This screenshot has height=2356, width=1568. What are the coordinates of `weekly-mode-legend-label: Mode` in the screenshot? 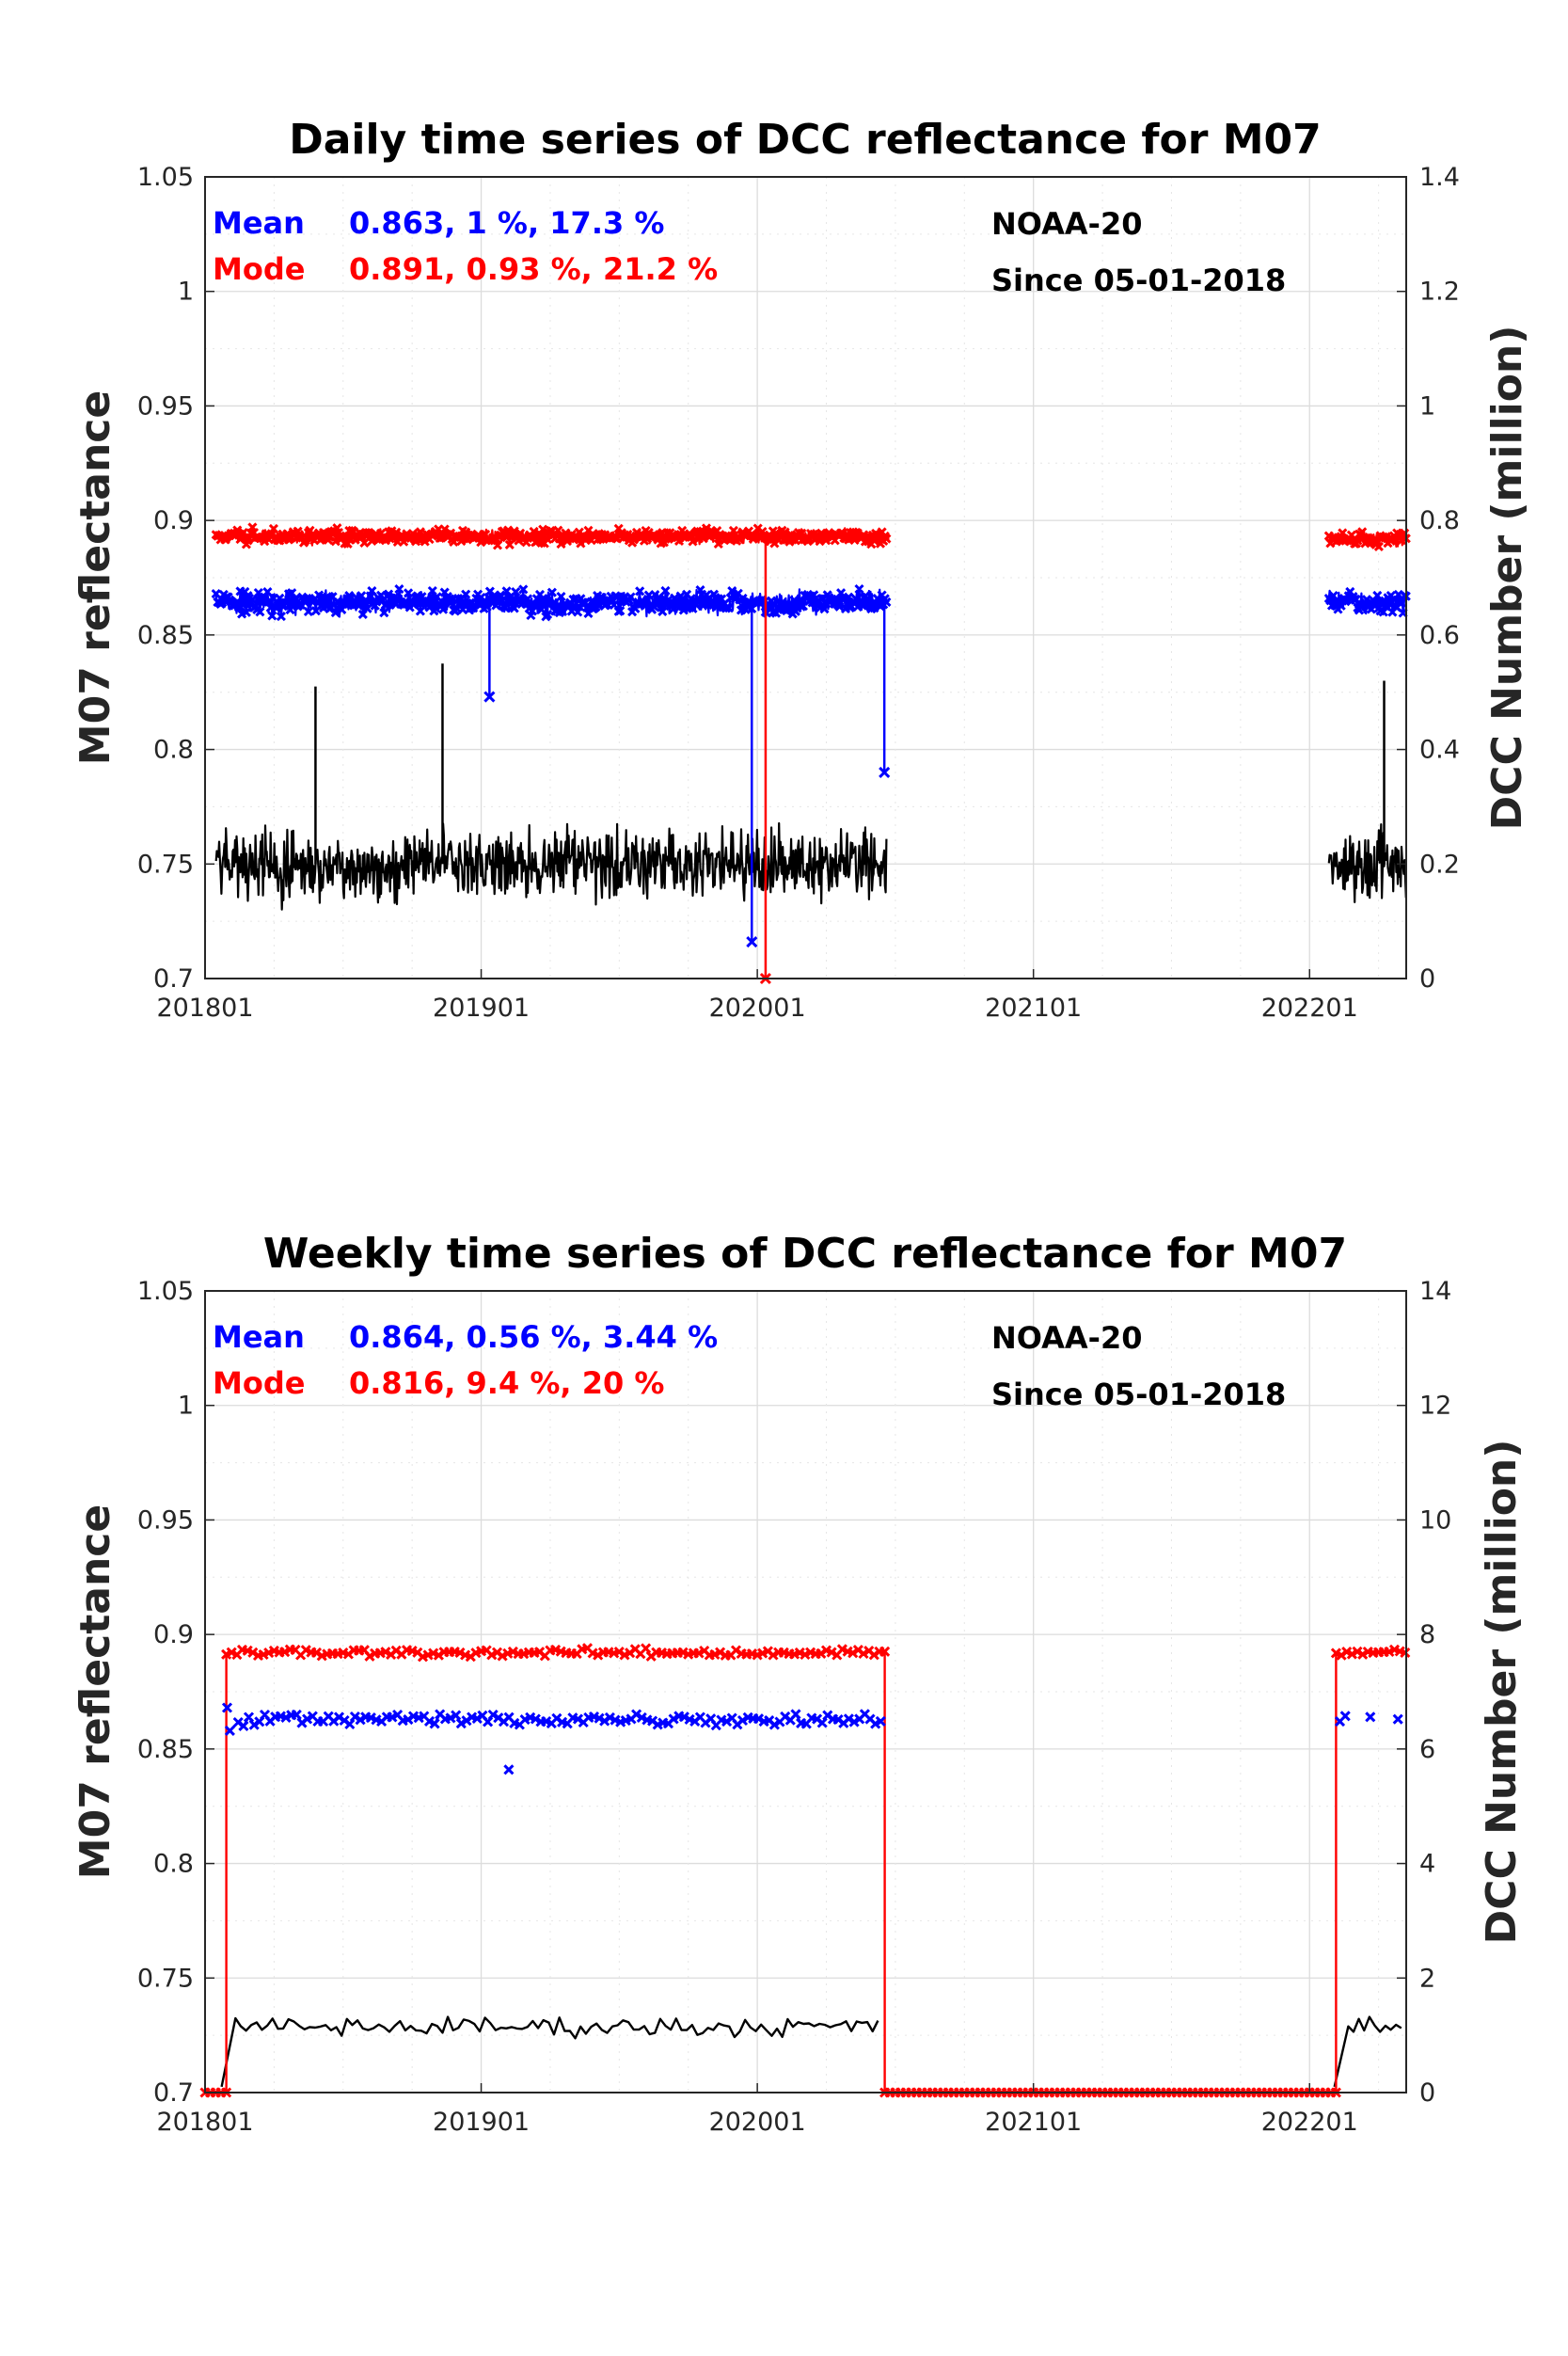 It's located at (259, 1383).